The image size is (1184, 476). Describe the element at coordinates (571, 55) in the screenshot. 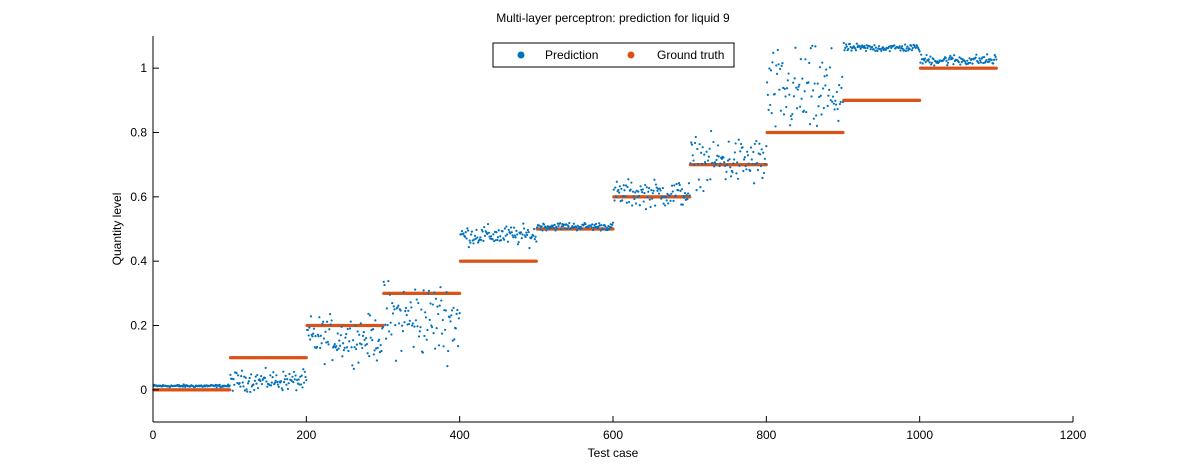

I see `legend-label-prediction: Prediction` at that location.